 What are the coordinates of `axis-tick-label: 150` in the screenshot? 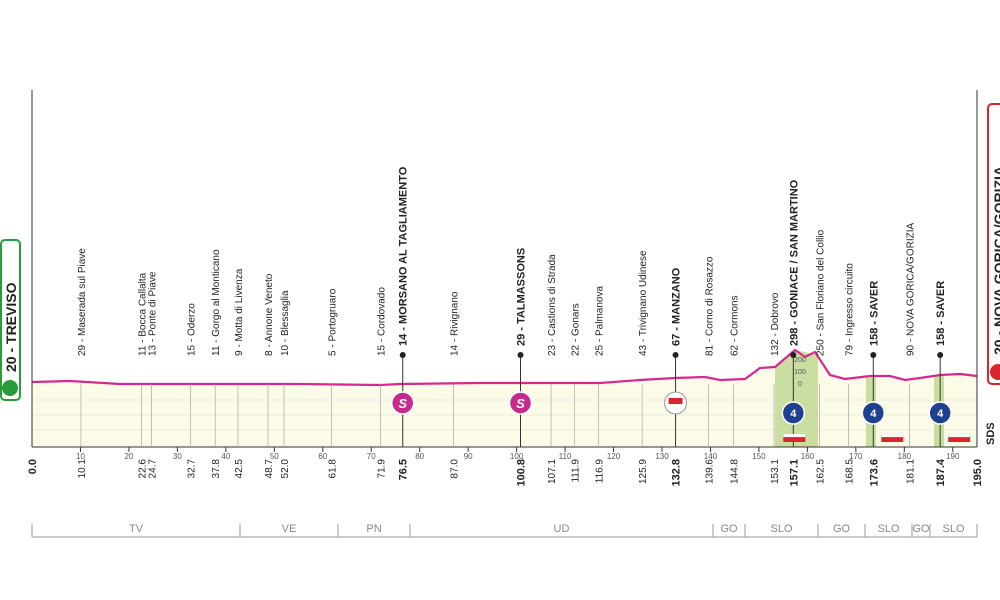 It's located at (759, 456).